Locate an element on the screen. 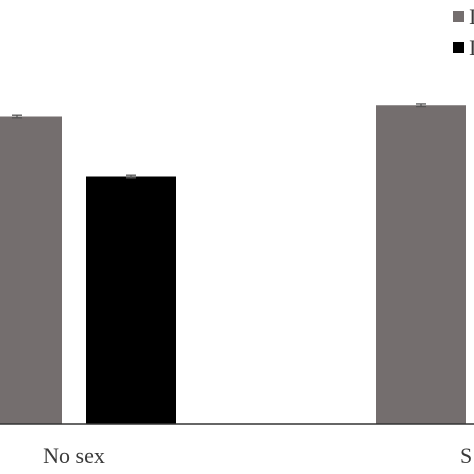  legend-label-series-2: I is located at coordinates (471, 47).